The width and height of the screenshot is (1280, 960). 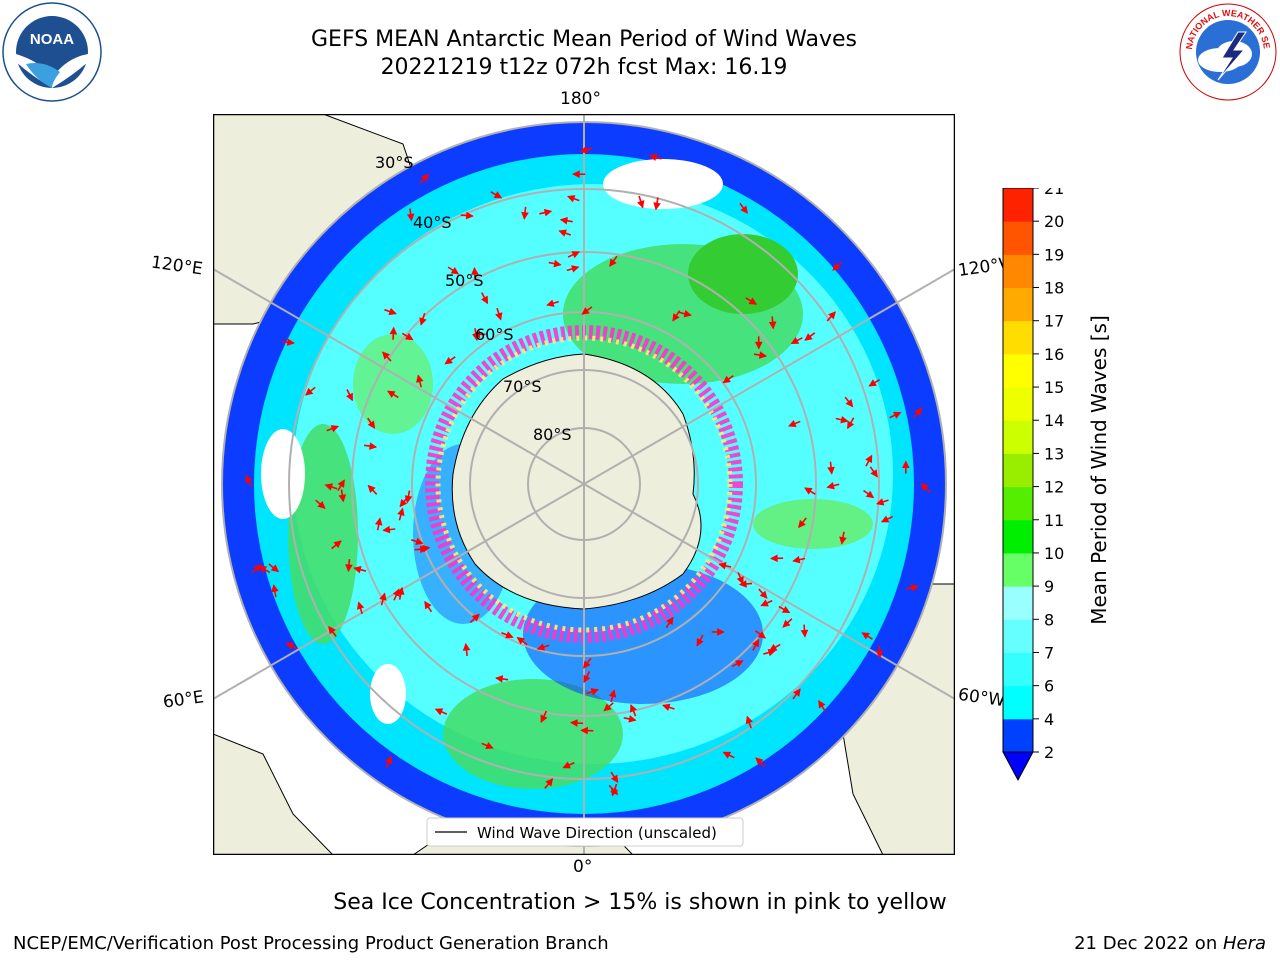 What do you see at coordinates (183, 700) in the screenshot?
I see `lon-label-60e: 60°E` at bounding box center [183, 700].